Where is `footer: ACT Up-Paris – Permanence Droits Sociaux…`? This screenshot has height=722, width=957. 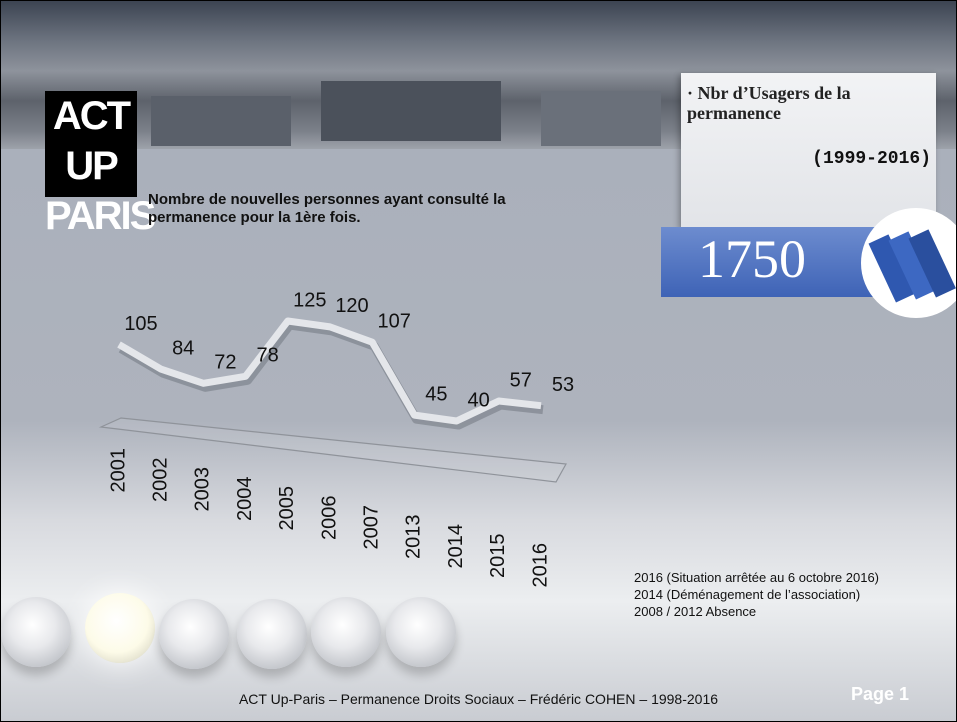
footer: ACT Up-Paris – Permanence Droits Sociaux… is located at coordinates (478, 699).